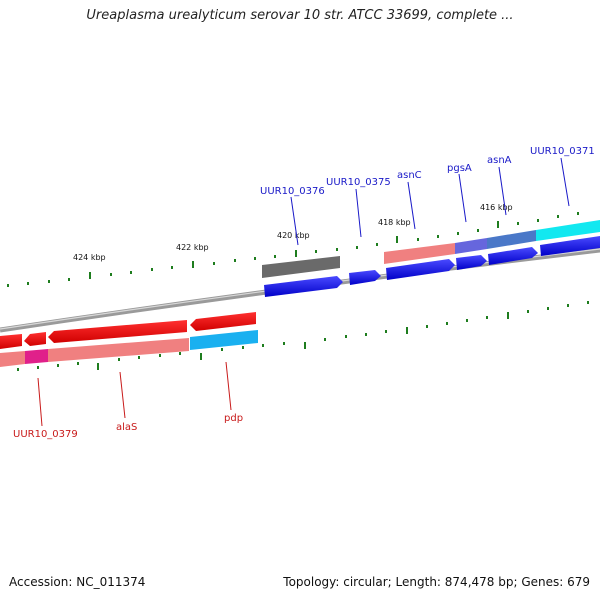  What do you see at coordinates (45, 434) in the screenshot?
I see `gene-label: UUR10_0379` at bounding box center [45, 434].